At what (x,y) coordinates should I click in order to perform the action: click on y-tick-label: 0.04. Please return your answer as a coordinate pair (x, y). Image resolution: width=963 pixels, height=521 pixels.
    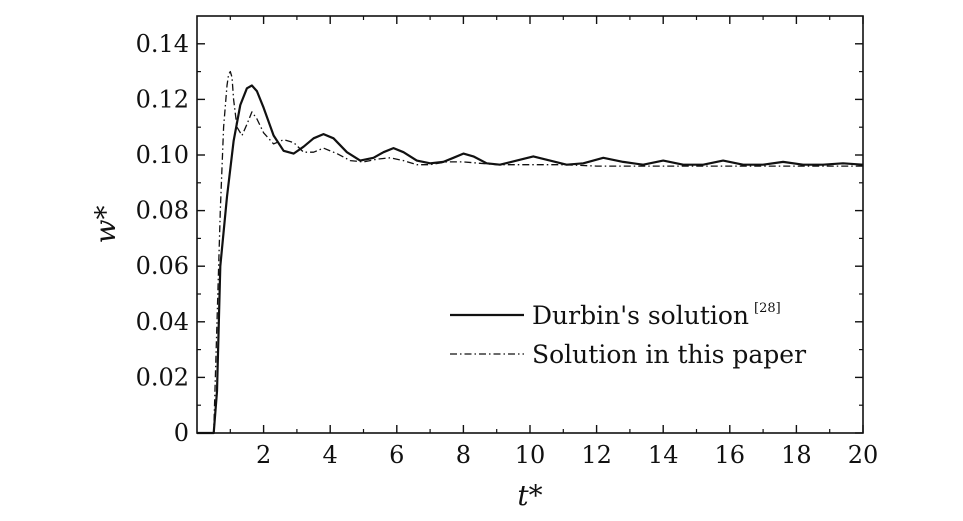
    Looking at the image, I should click on (162, 322).